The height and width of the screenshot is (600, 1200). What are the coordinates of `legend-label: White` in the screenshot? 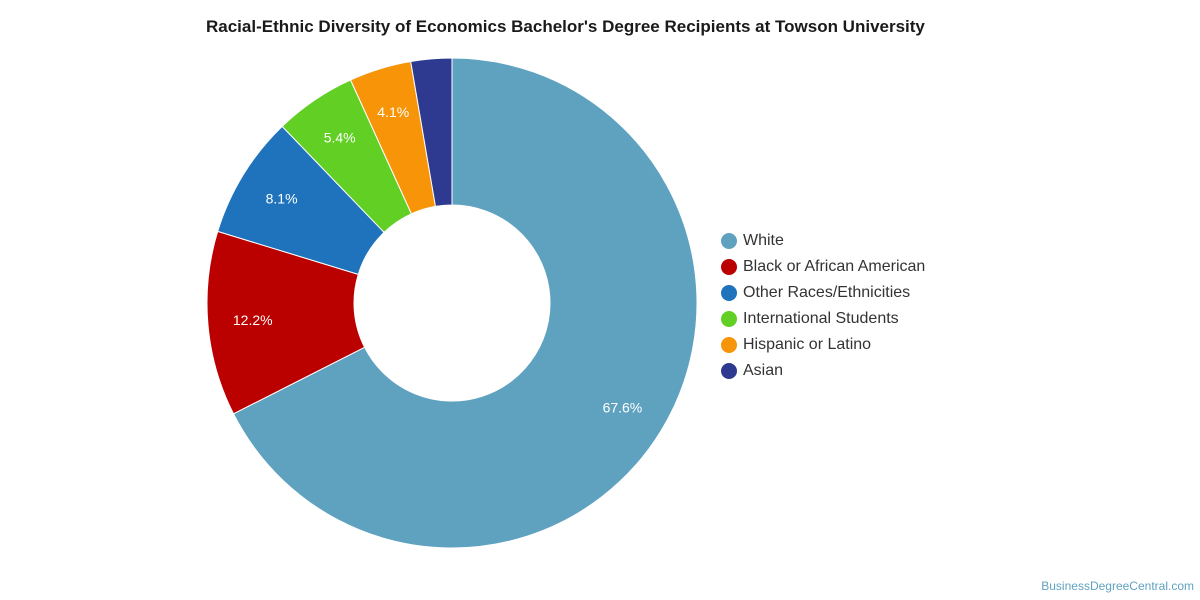 It's located at (763, 240).